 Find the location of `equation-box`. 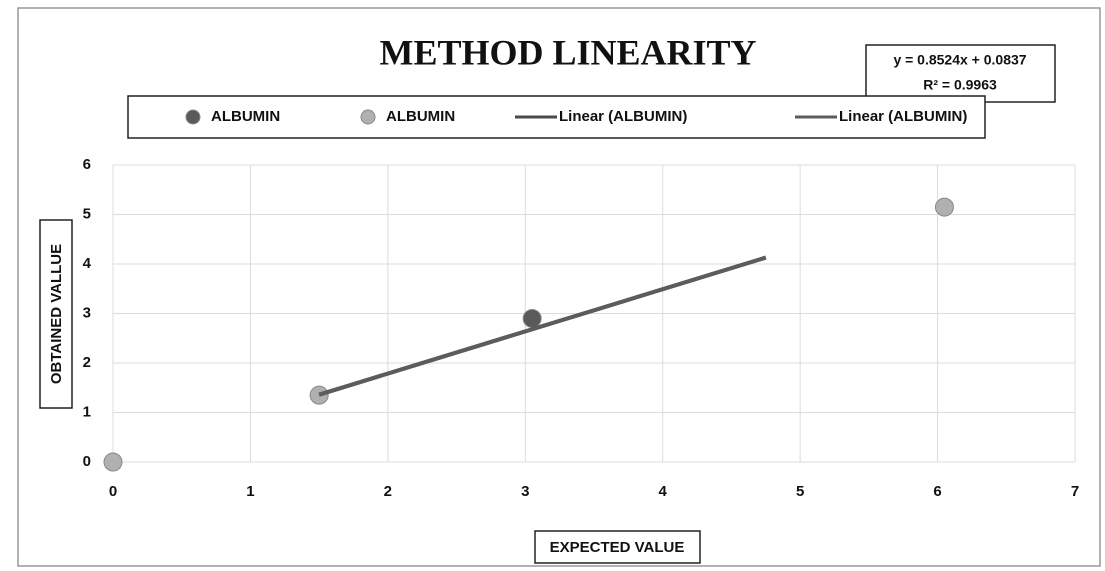

equation-box is located at coordinates (960, 73).